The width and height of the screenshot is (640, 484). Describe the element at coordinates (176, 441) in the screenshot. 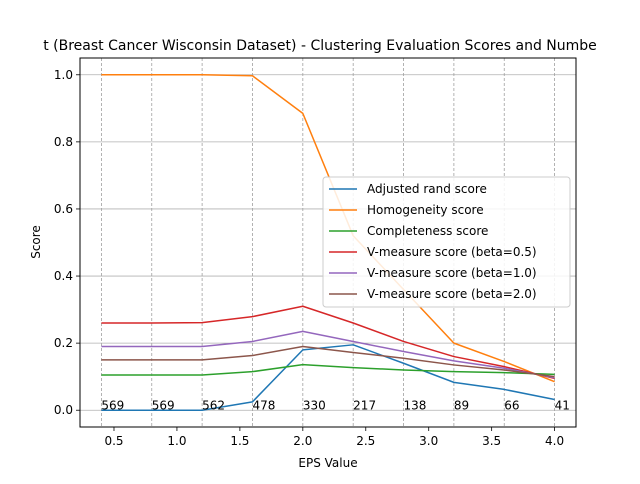

I see `x-tick-label-1: 1.0` at that location.